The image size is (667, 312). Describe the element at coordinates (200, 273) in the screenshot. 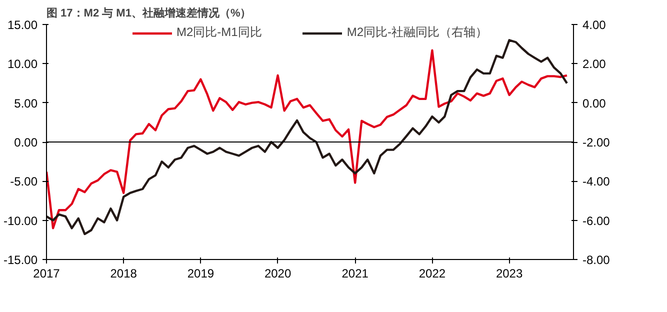

I see `x-tick-label: 2019` at that location.